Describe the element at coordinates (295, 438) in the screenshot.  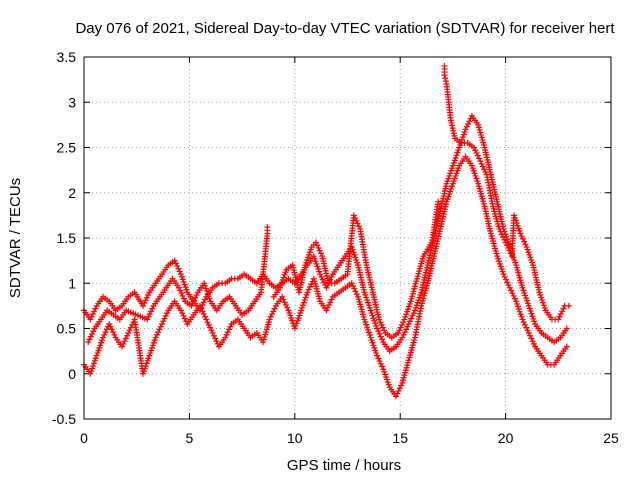
I see `x-tick-label: 10` at that location.